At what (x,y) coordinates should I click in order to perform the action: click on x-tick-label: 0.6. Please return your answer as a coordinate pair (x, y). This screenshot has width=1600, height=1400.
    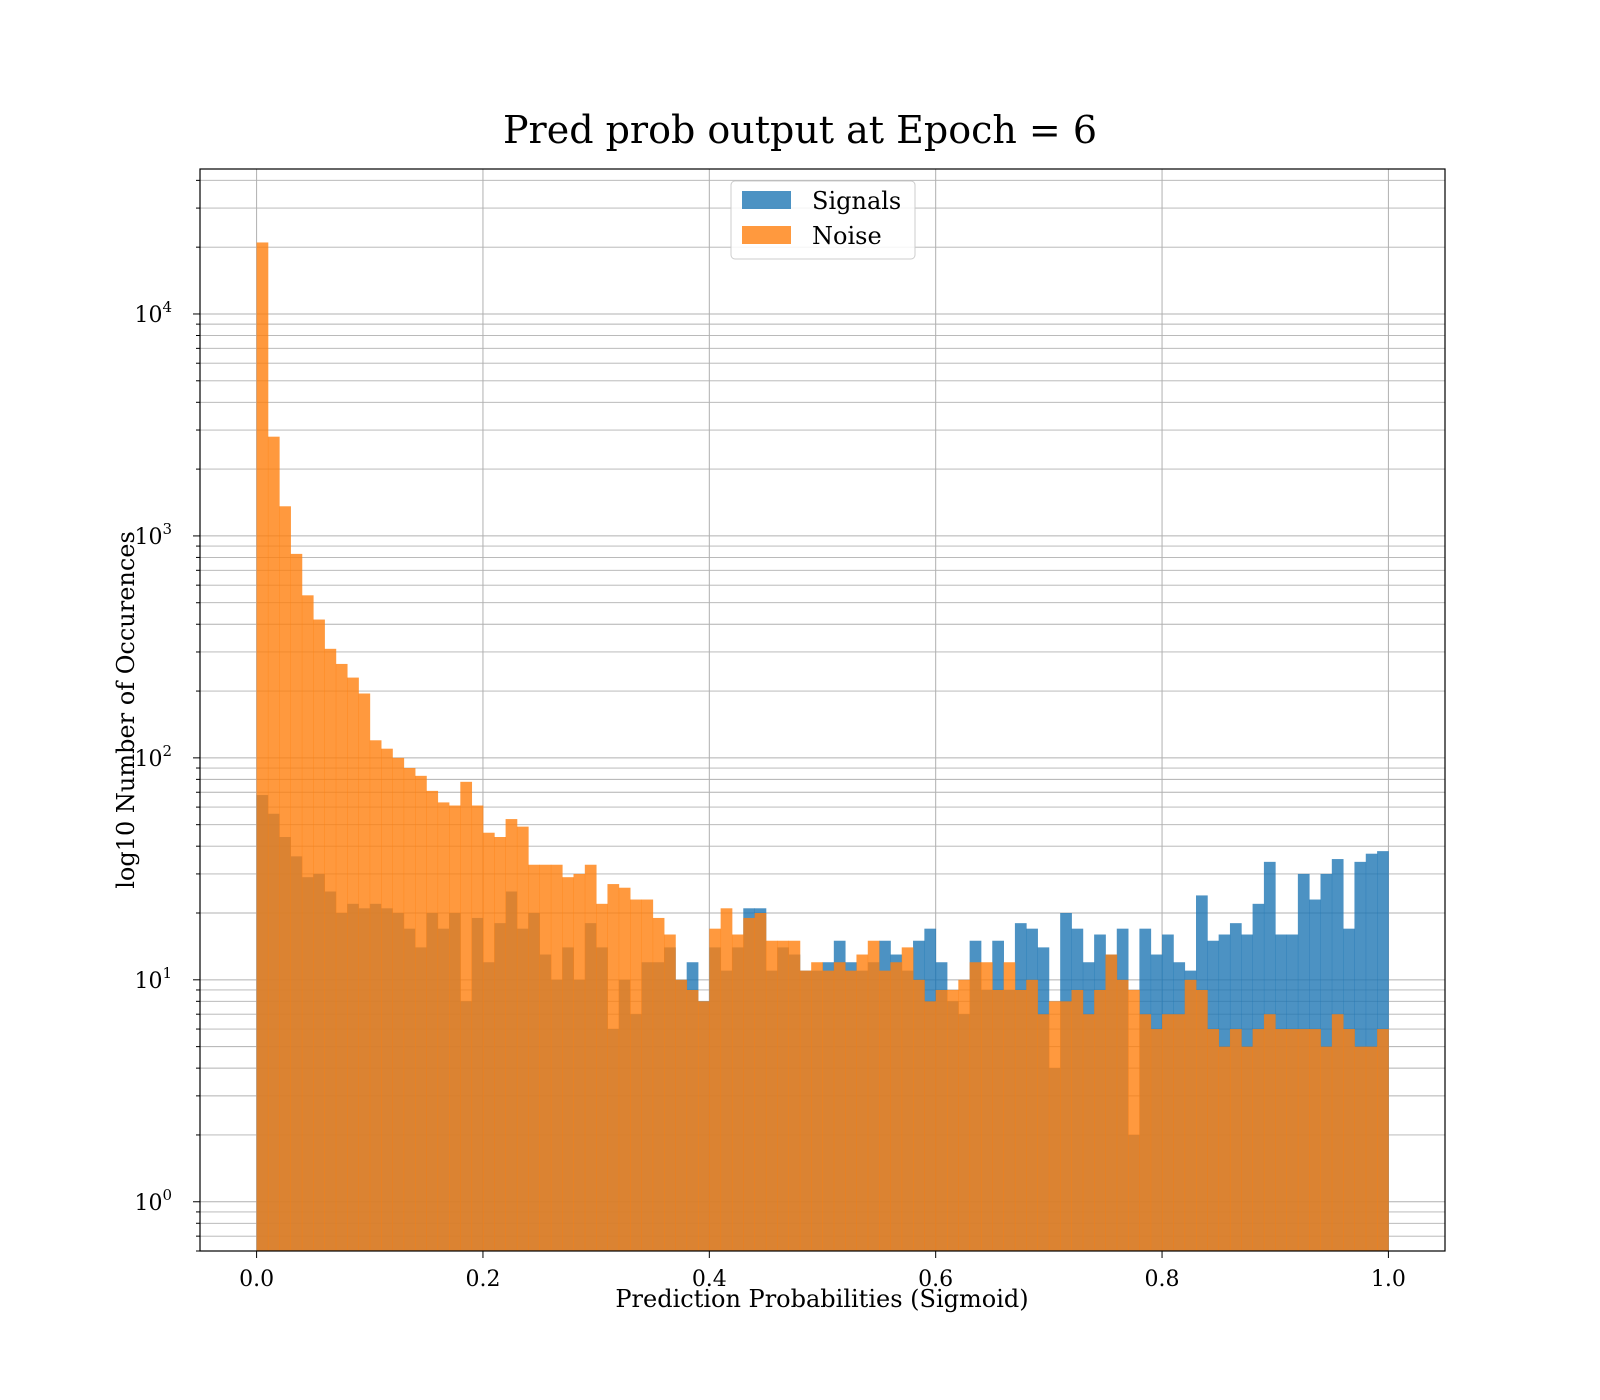
    Looking at the image, I should click on (935, 1279).